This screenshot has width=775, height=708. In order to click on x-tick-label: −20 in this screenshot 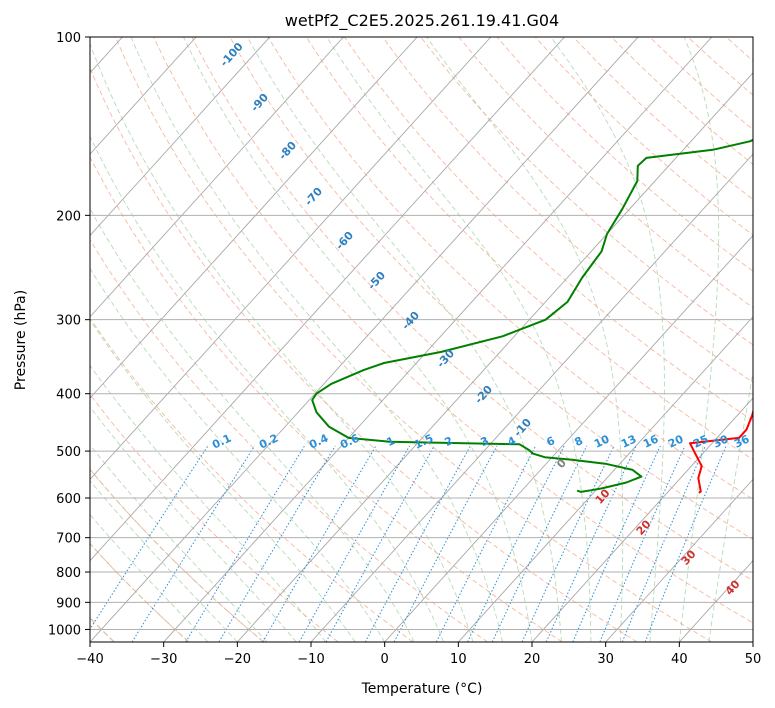, I will do `click(237, 659)`.